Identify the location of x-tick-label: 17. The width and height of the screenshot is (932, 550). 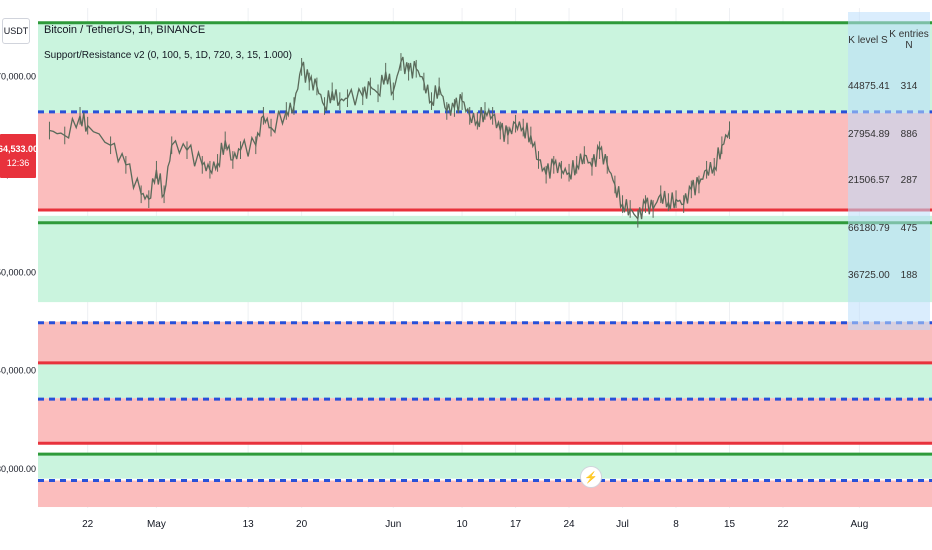
(516, 524).